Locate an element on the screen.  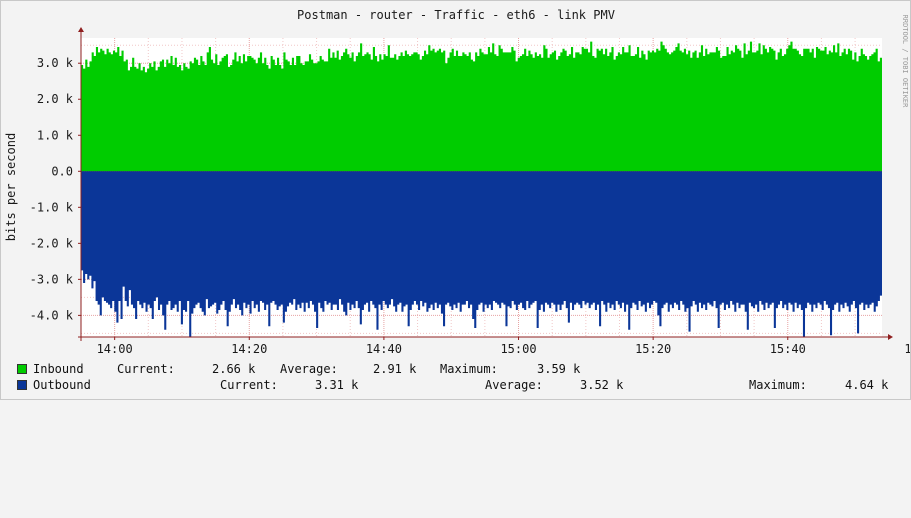
x-tick-label: 16:00 is located at coordinates (907, 349).